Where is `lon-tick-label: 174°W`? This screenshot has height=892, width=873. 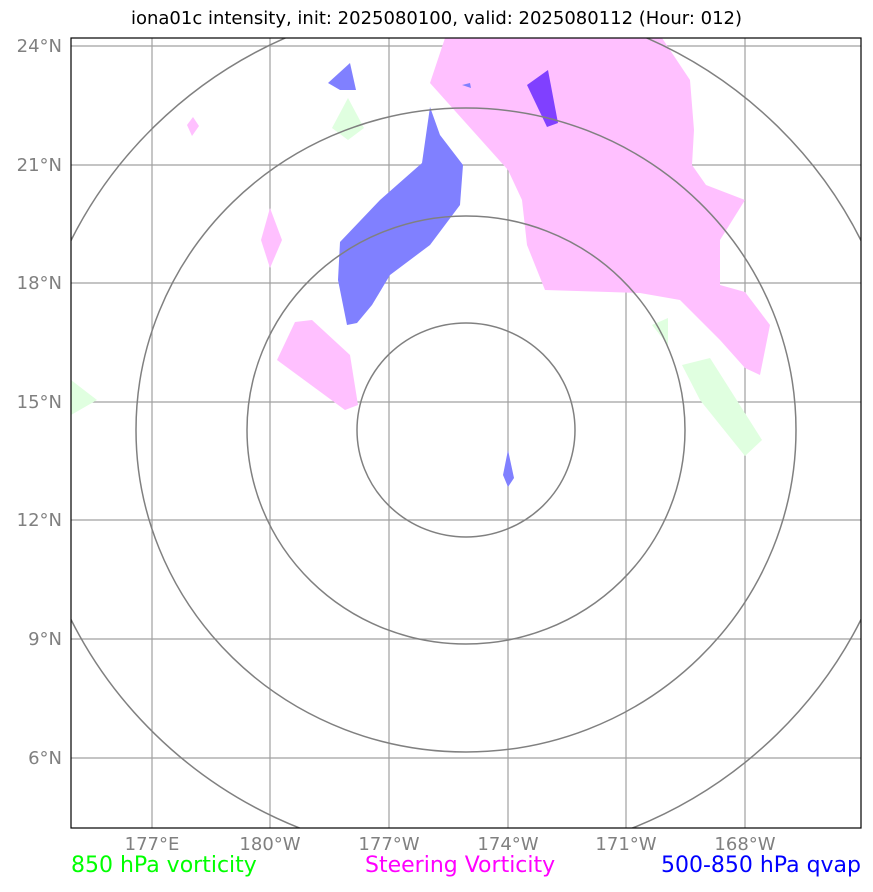 lon-tick-label: 174°W is located at coordinates (507, 844).